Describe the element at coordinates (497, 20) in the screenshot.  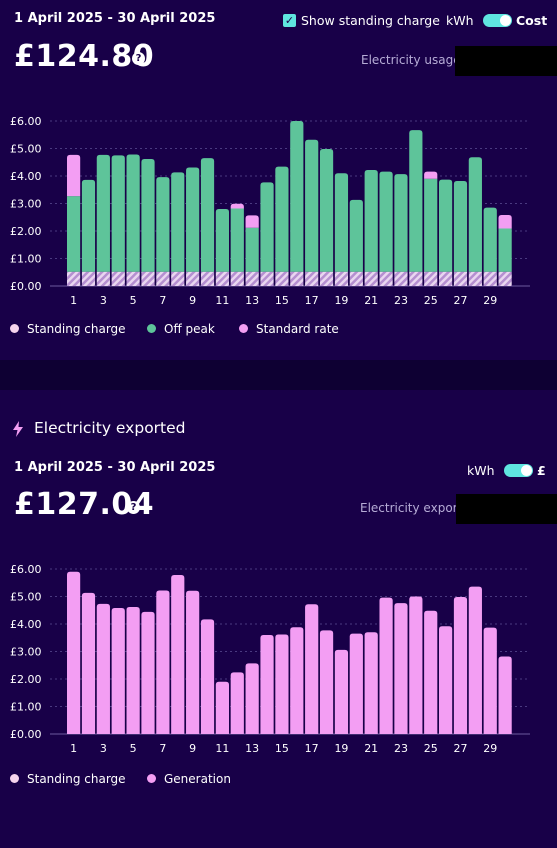
I see `usage-unit-toggle` at that location.